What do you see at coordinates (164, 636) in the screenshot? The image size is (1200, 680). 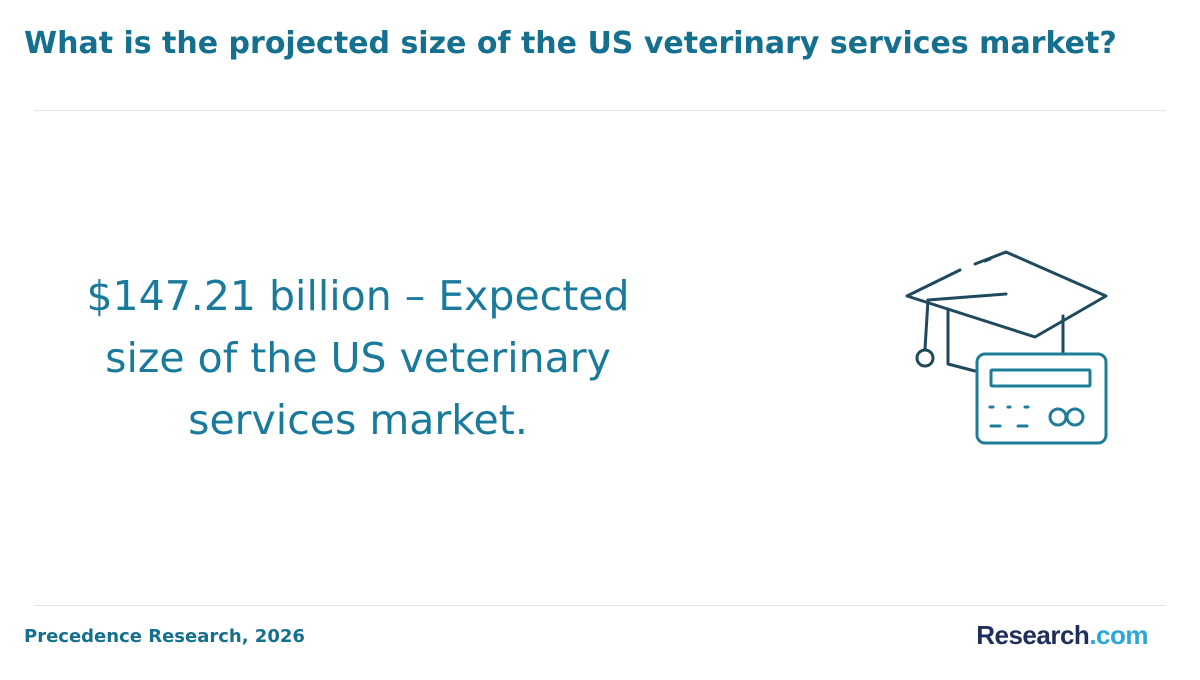 I see `source-citation: Precedence Research, 2026` at bounding box center [164, 636].